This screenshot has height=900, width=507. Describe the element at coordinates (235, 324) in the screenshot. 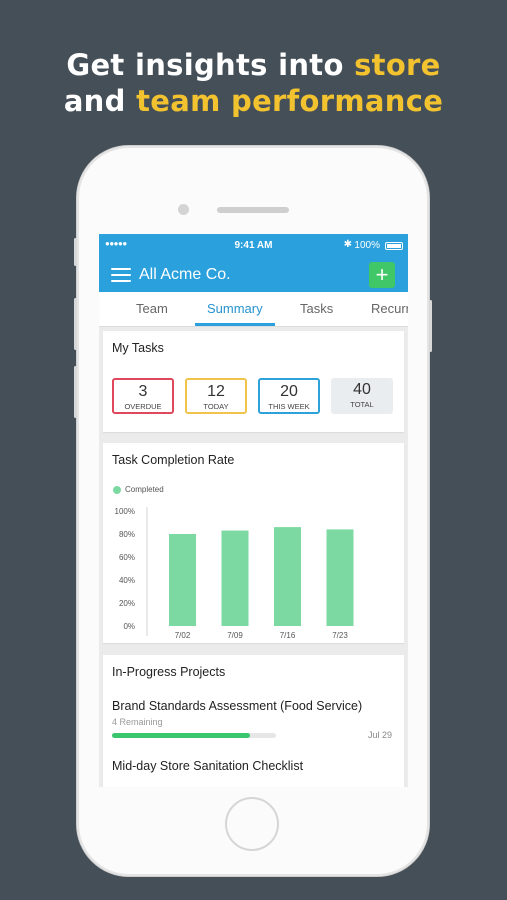

I see `active-tab-indicator` at that location.